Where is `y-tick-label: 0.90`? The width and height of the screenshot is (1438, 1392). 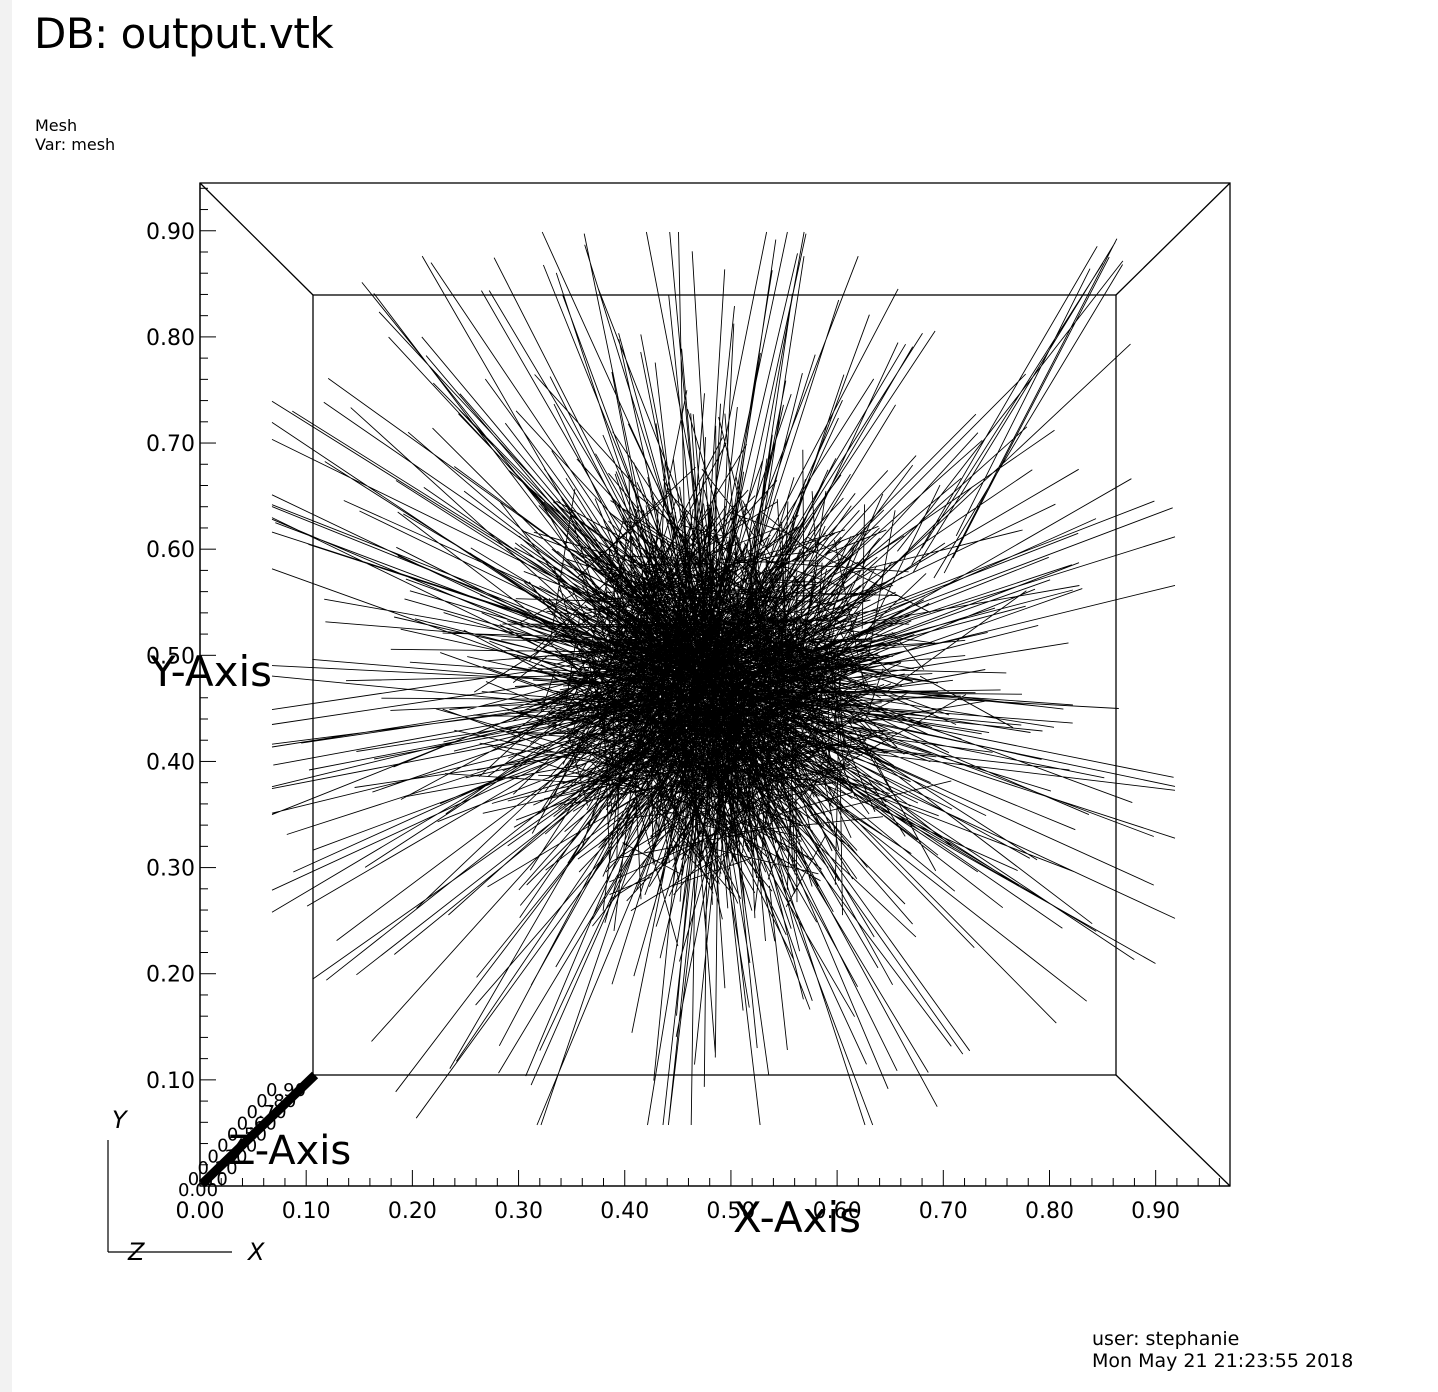
y-tick-label: 0.90 is located at coordinates (170, 232).